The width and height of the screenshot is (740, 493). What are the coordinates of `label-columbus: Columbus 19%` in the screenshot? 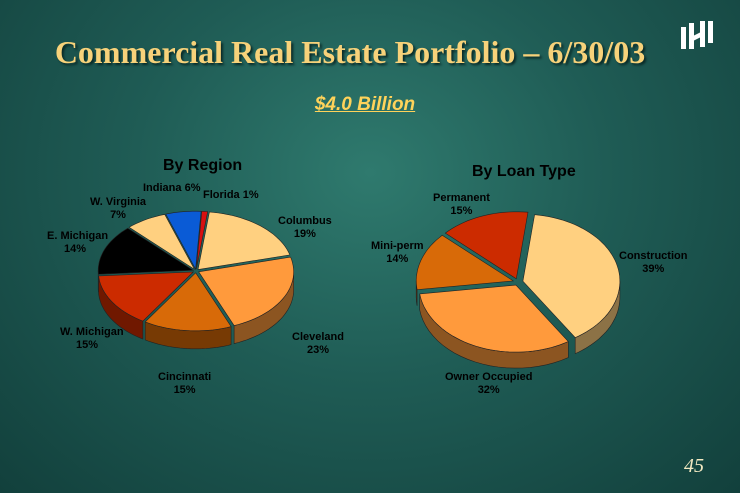 It's located at (305, 227).